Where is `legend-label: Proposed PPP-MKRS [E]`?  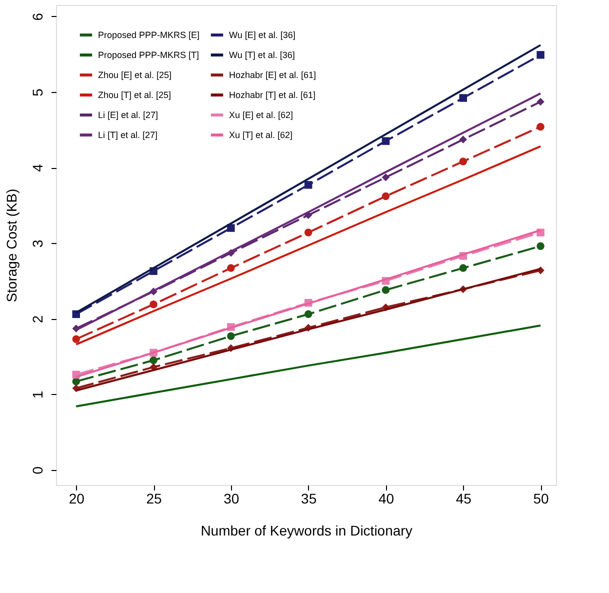
legend-label: Proposed PPP-MKRS [E] is located at coordinates (149, 35).